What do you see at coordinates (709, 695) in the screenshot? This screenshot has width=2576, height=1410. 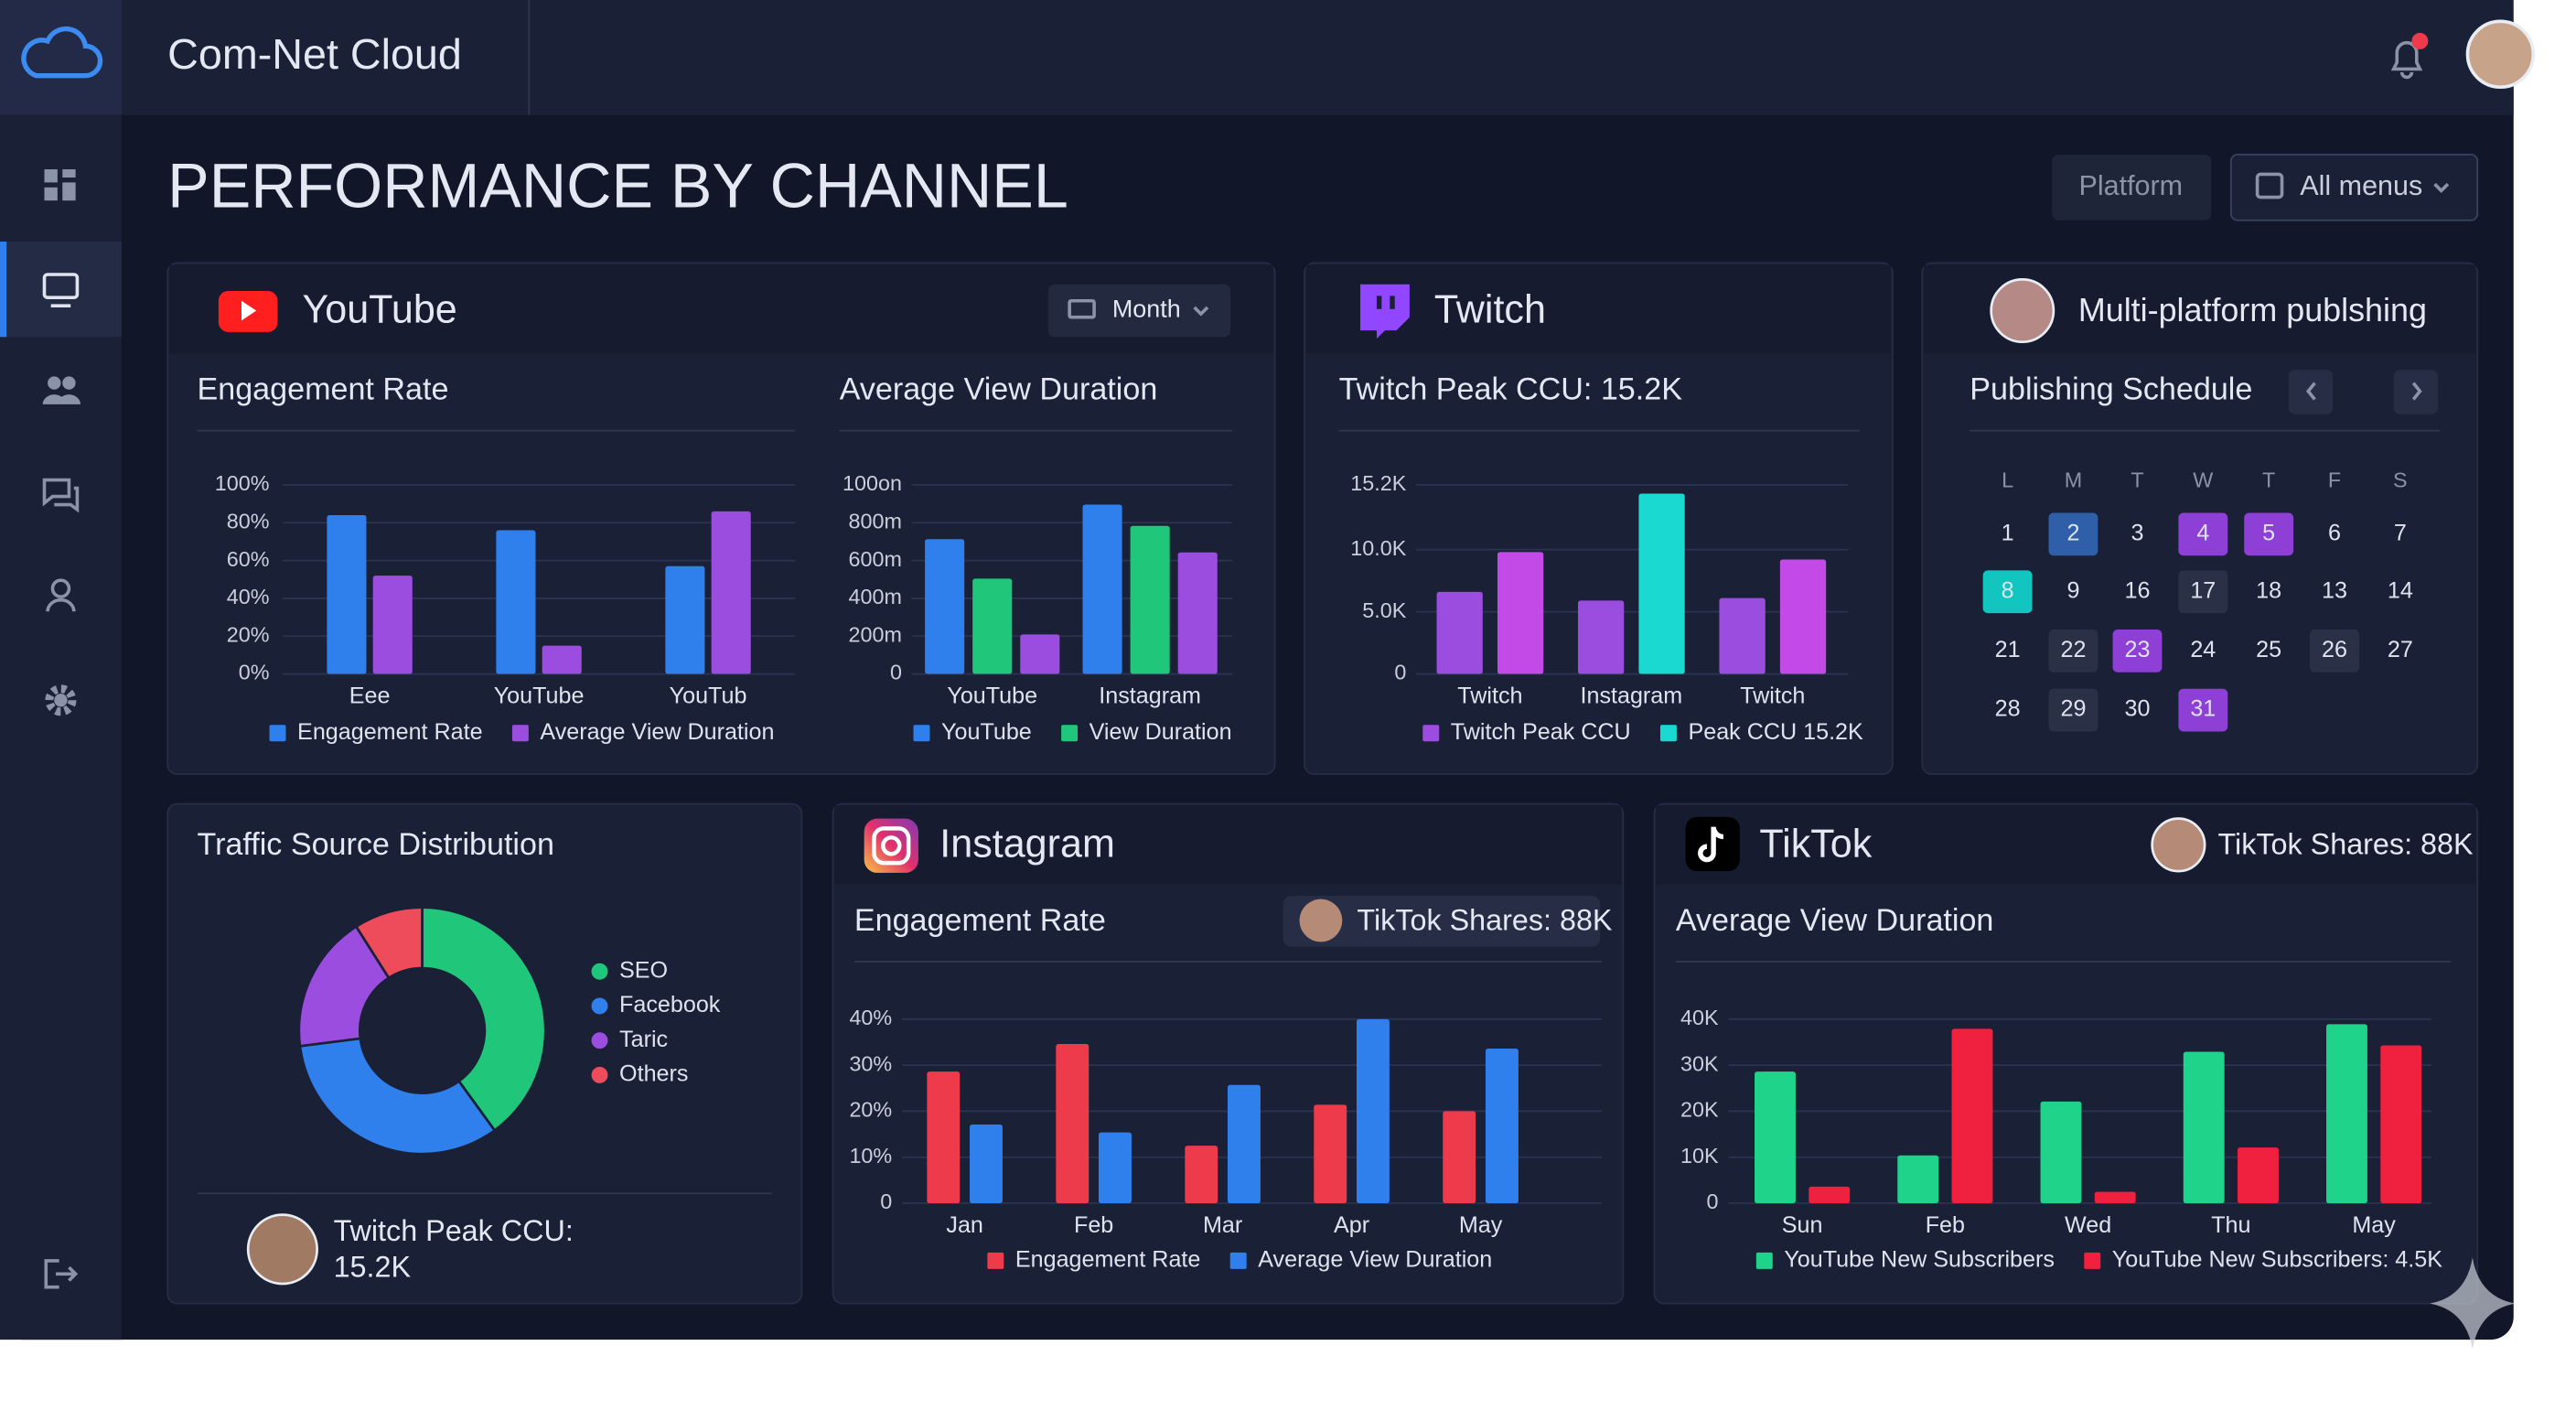 I see `x-tick-label: YouTub` at bounding box center [709, 695].